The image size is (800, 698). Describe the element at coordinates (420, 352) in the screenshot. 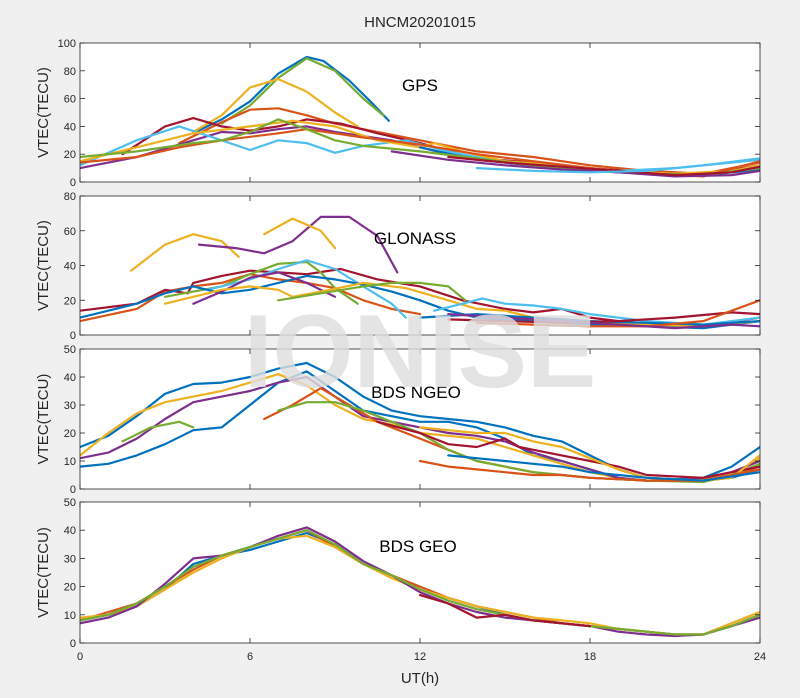

I see `watermark: IONISE` at that location.